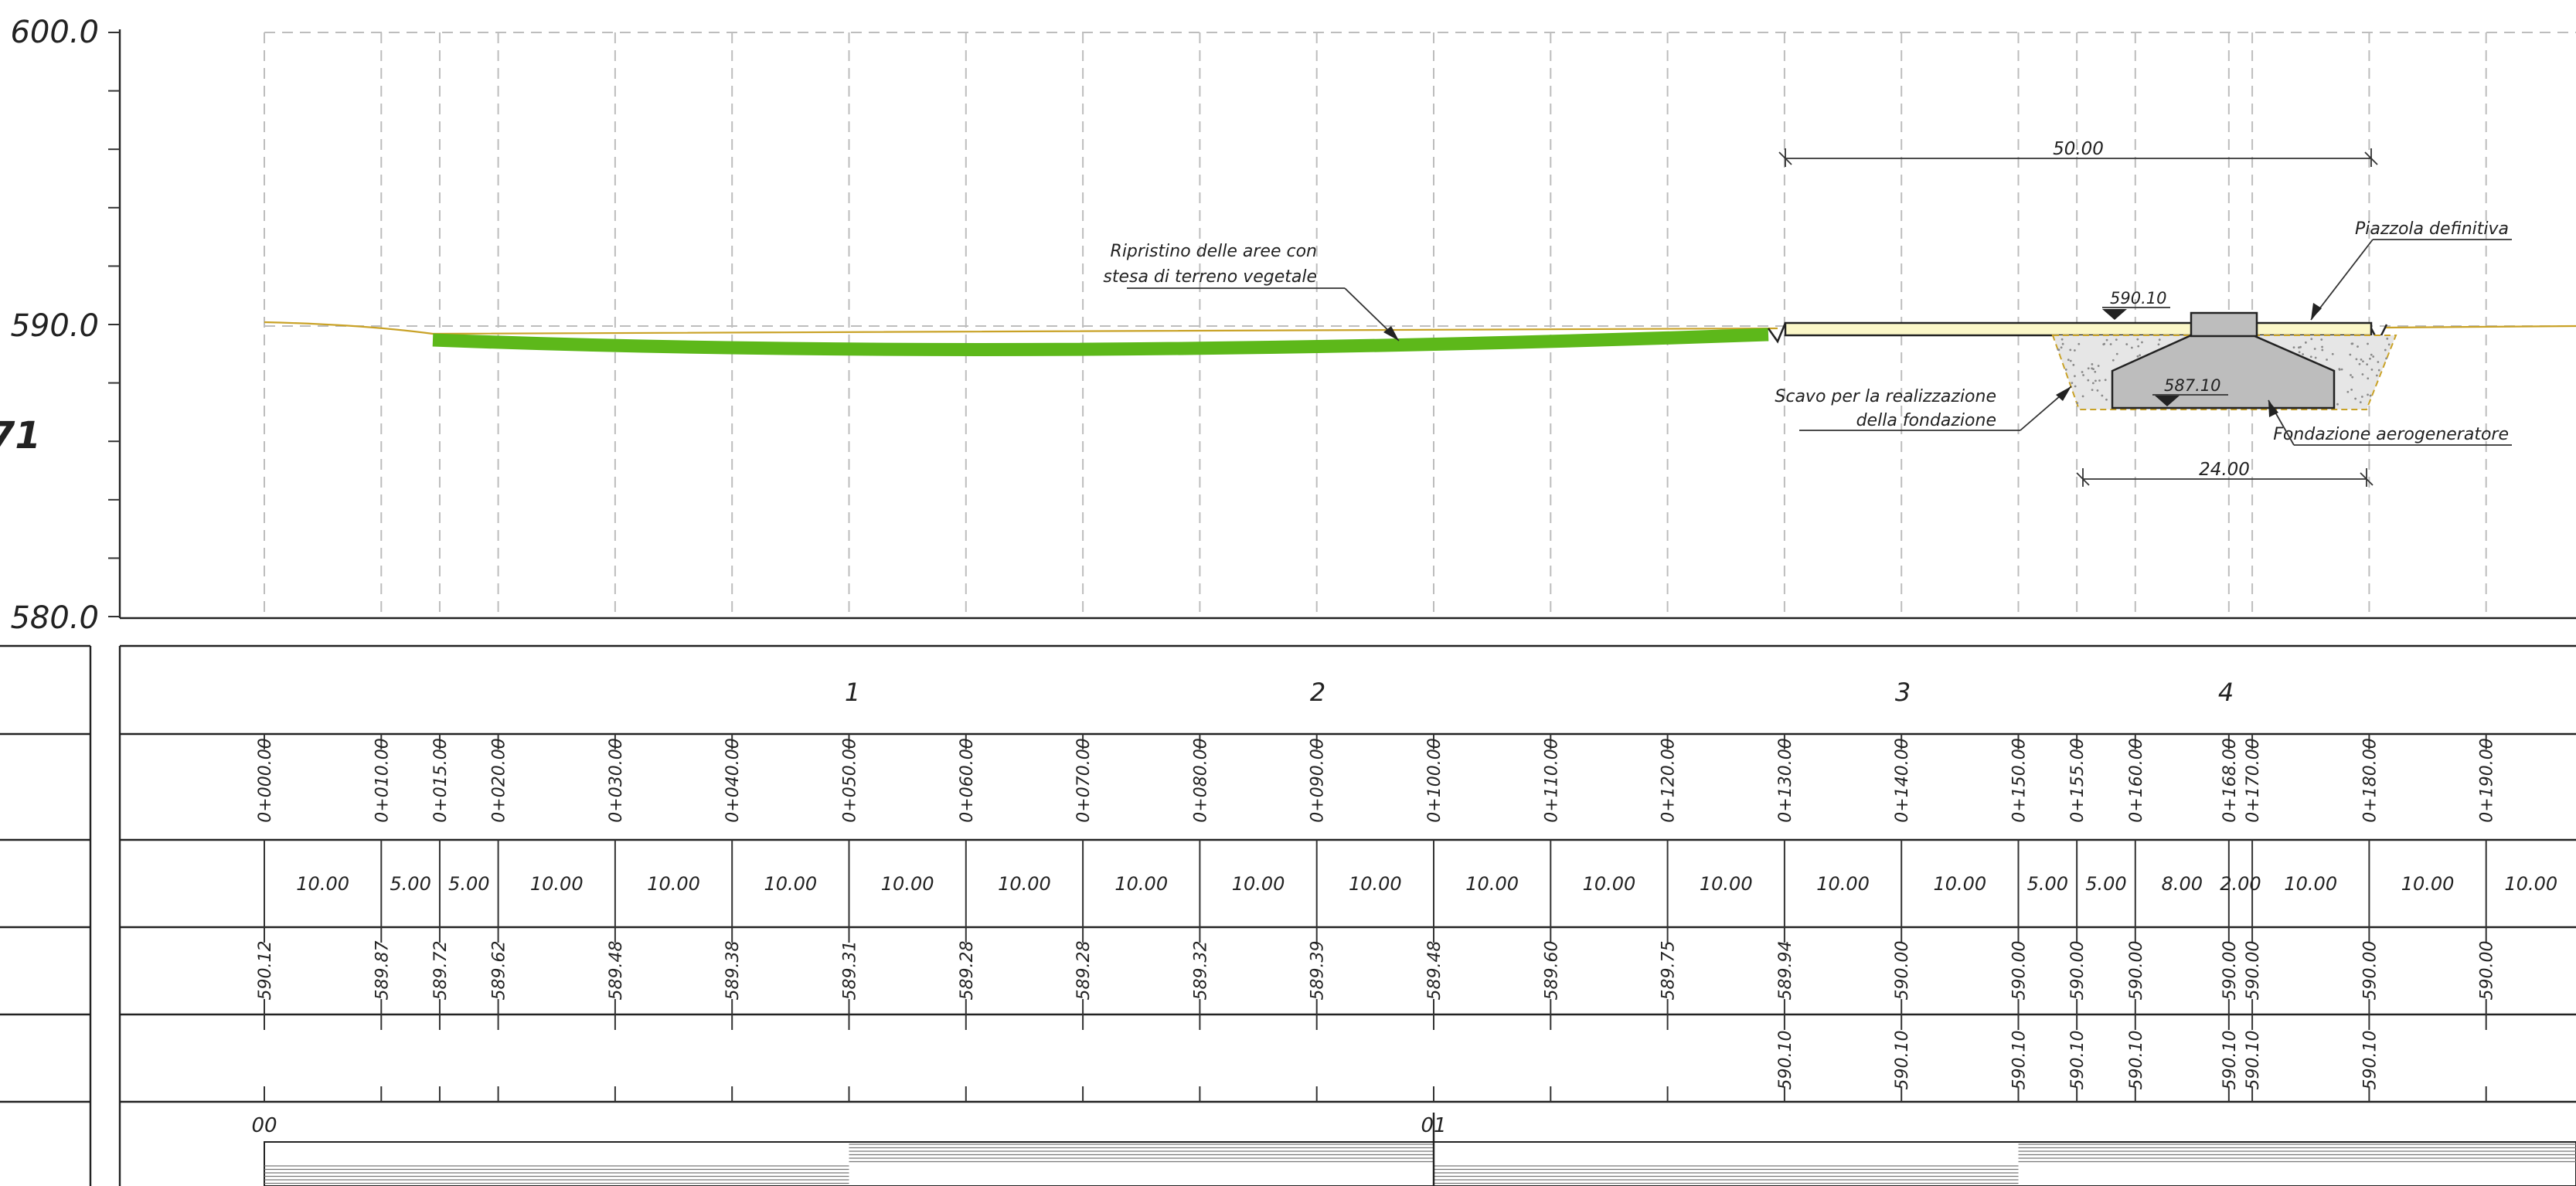 This screenshot has height=1186, width=2576. I want to click on partial-distance-value: 2.00, so click(2240, 884).